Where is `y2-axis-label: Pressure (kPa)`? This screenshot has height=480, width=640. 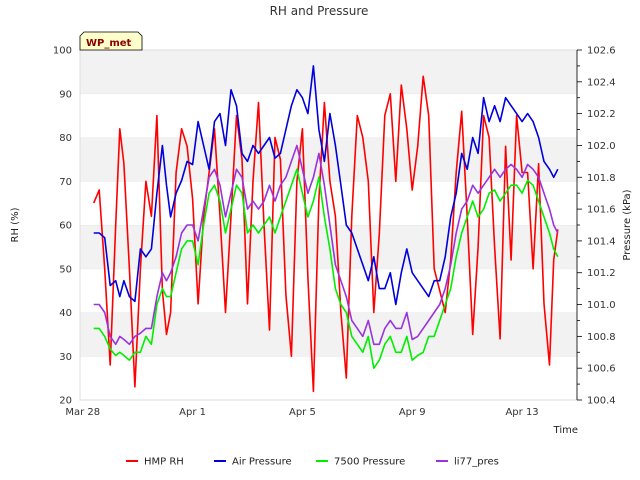
y2-axis-label: Pressure (kPa) is located at coordinates (627, 224).